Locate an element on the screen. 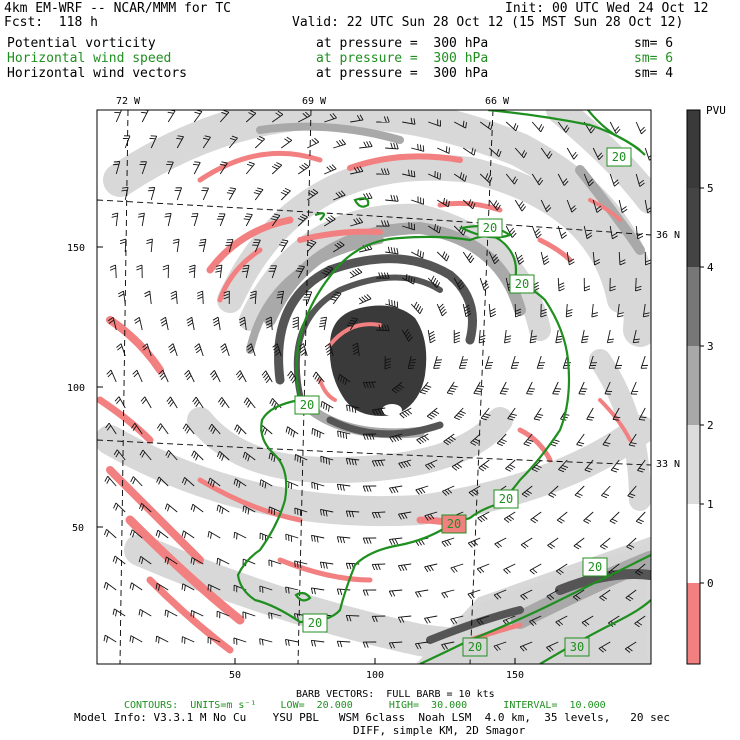 The width and height of the screenshot is (740, 740). colorbar-label-2: 2 is located at coordinates (710, 425).